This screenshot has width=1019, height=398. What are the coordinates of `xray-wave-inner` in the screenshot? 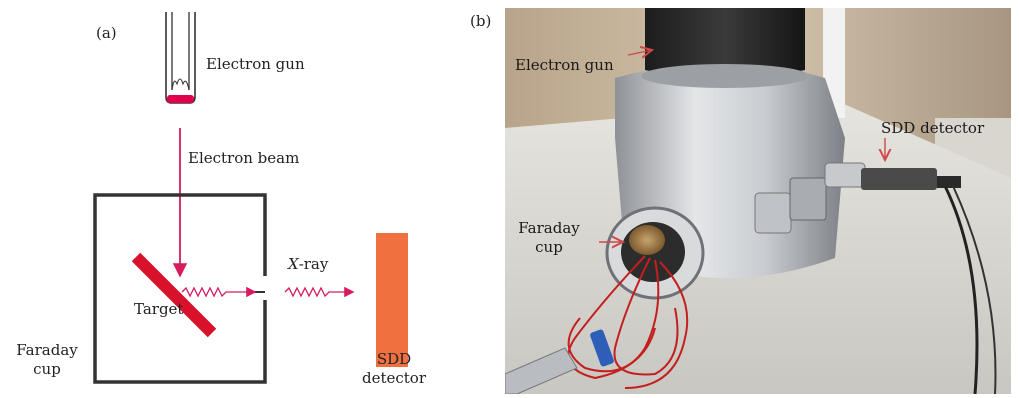 It's located at (219, 292).